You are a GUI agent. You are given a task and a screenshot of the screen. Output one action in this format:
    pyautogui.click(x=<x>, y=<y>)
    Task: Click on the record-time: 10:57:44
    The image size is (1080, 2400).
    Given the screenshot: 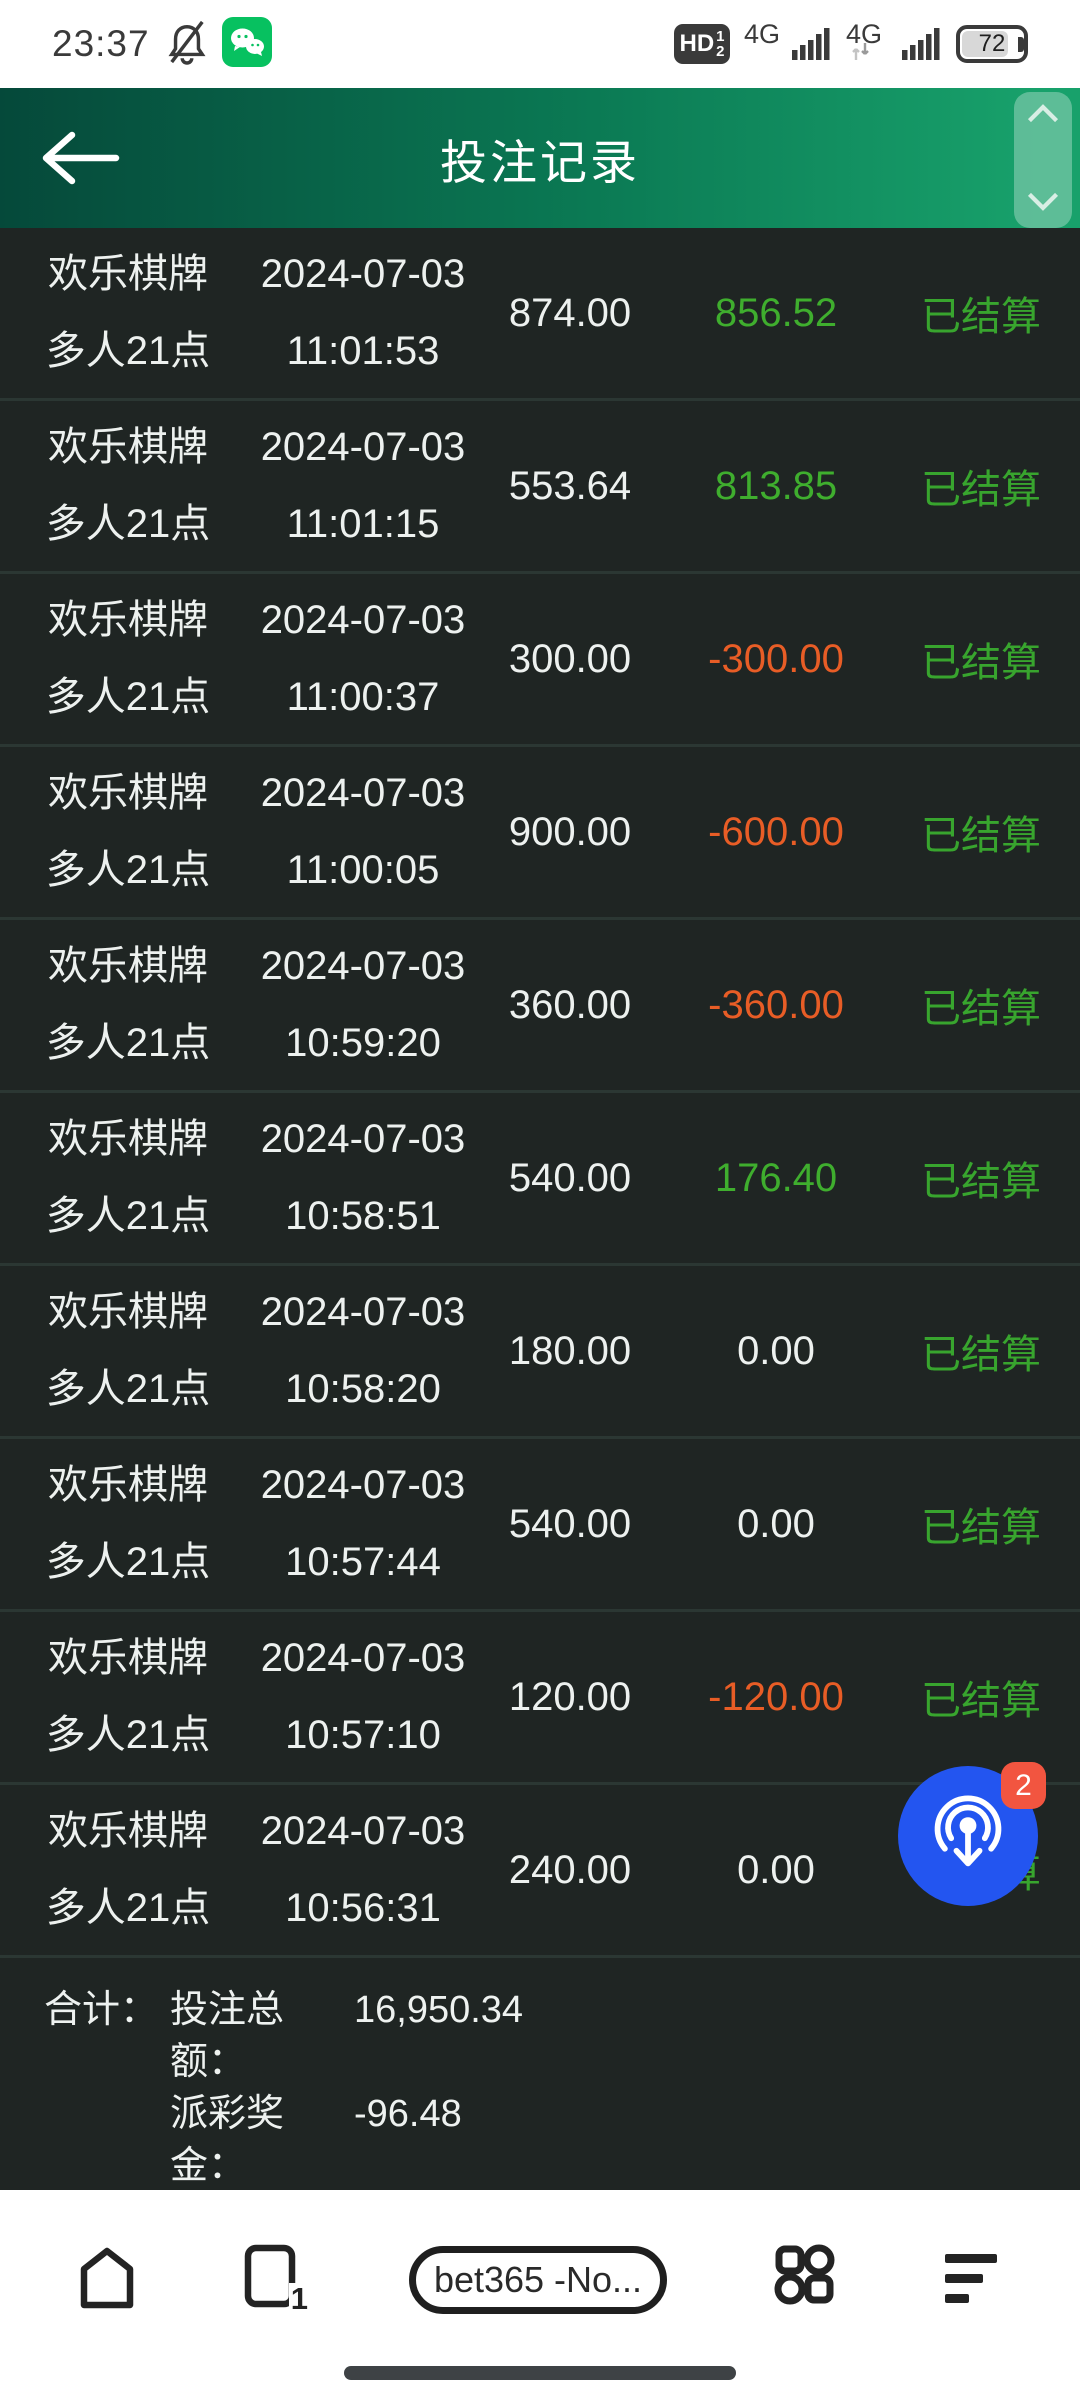 What is the action you would take?
    pyautogui.click(x=363, y=1562)
    